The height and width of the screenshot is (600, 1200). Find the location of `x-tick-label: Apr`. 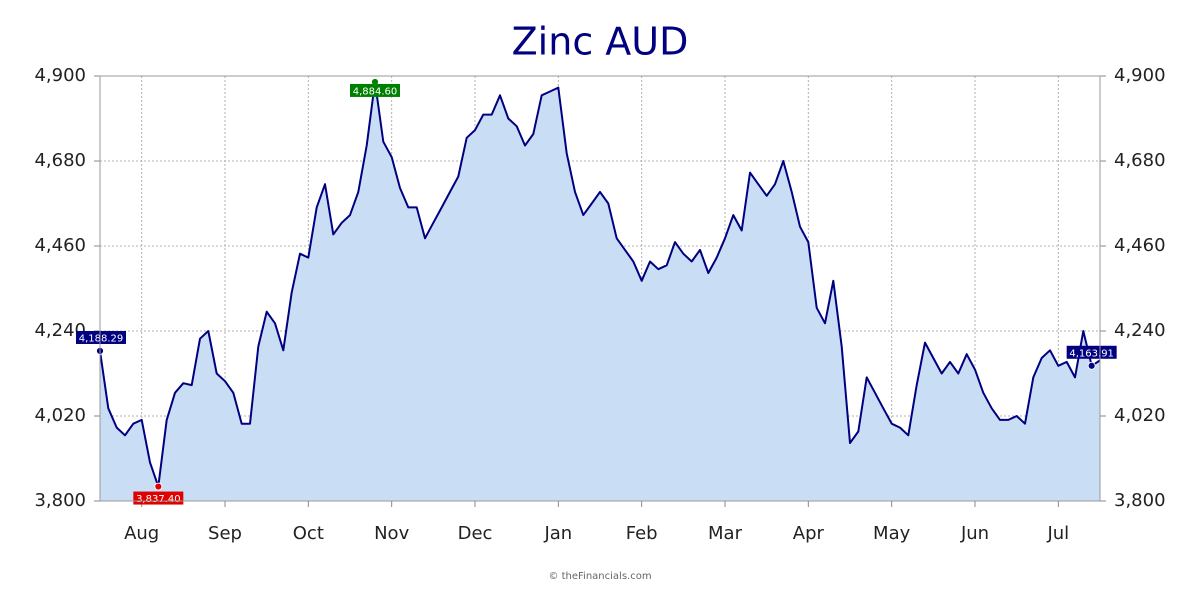

x-tick-label: Apr is located at coordinates (809, 533).